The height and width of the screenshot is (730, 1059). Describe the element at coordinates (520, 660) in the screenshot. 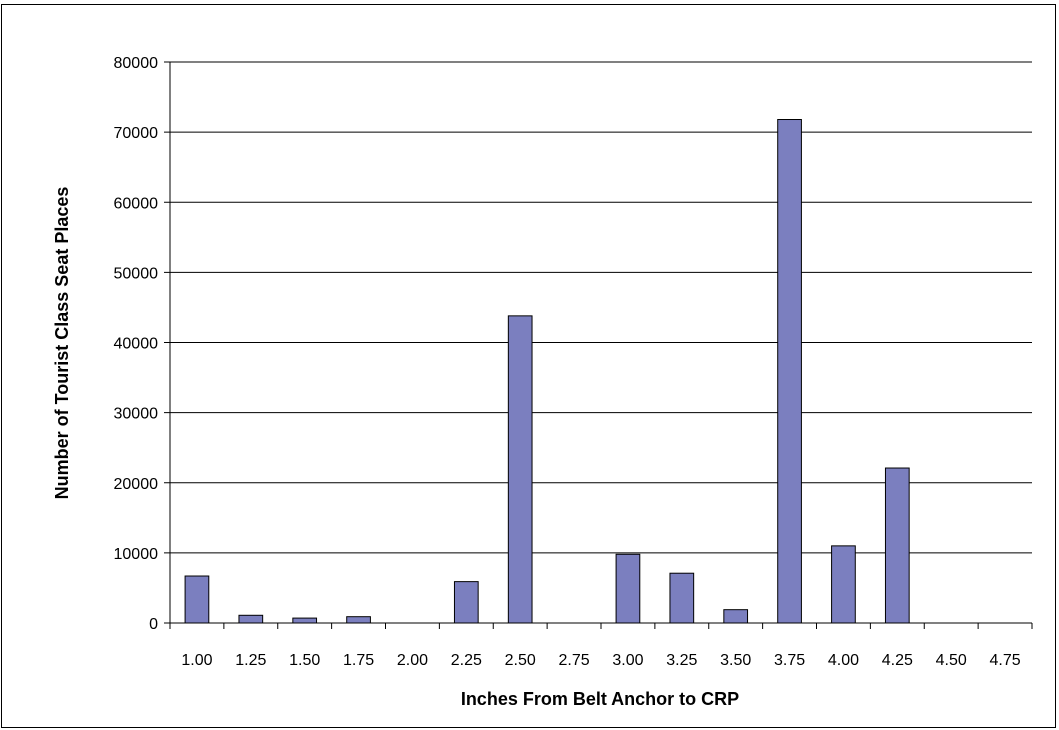

I see `x-tick-label: 2.50` at that location.